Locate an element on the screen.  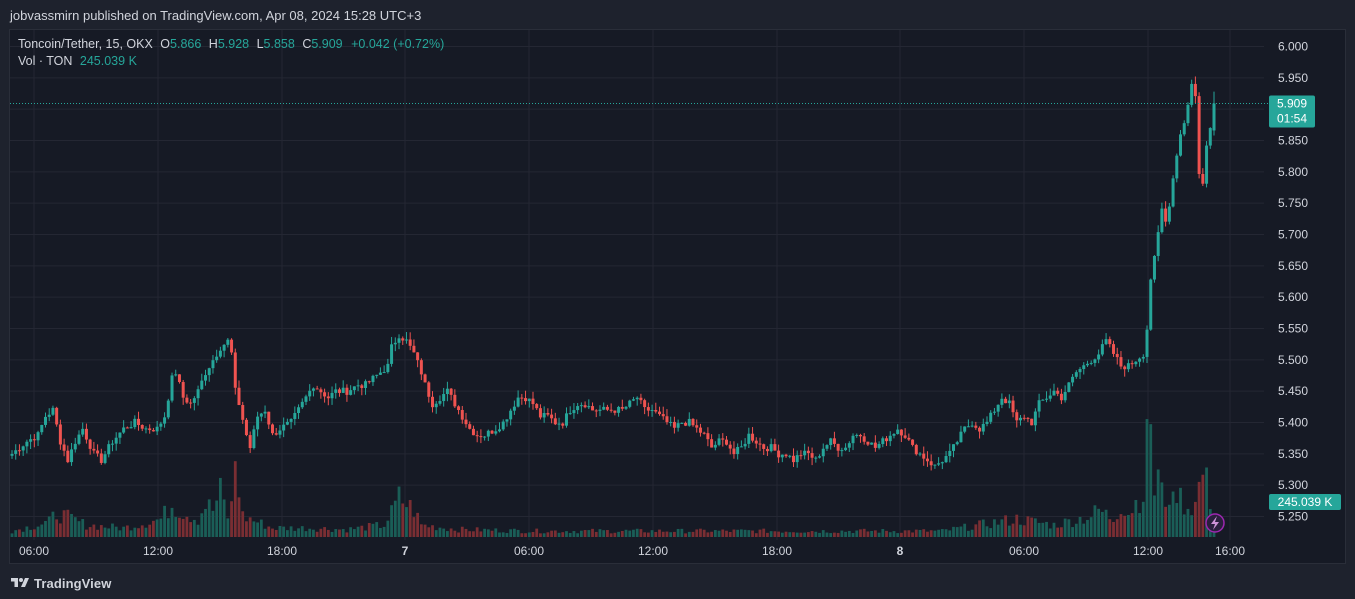
symbol-label: Toncoin/Tether, 15, OKX is located at coordinates (85, 44).